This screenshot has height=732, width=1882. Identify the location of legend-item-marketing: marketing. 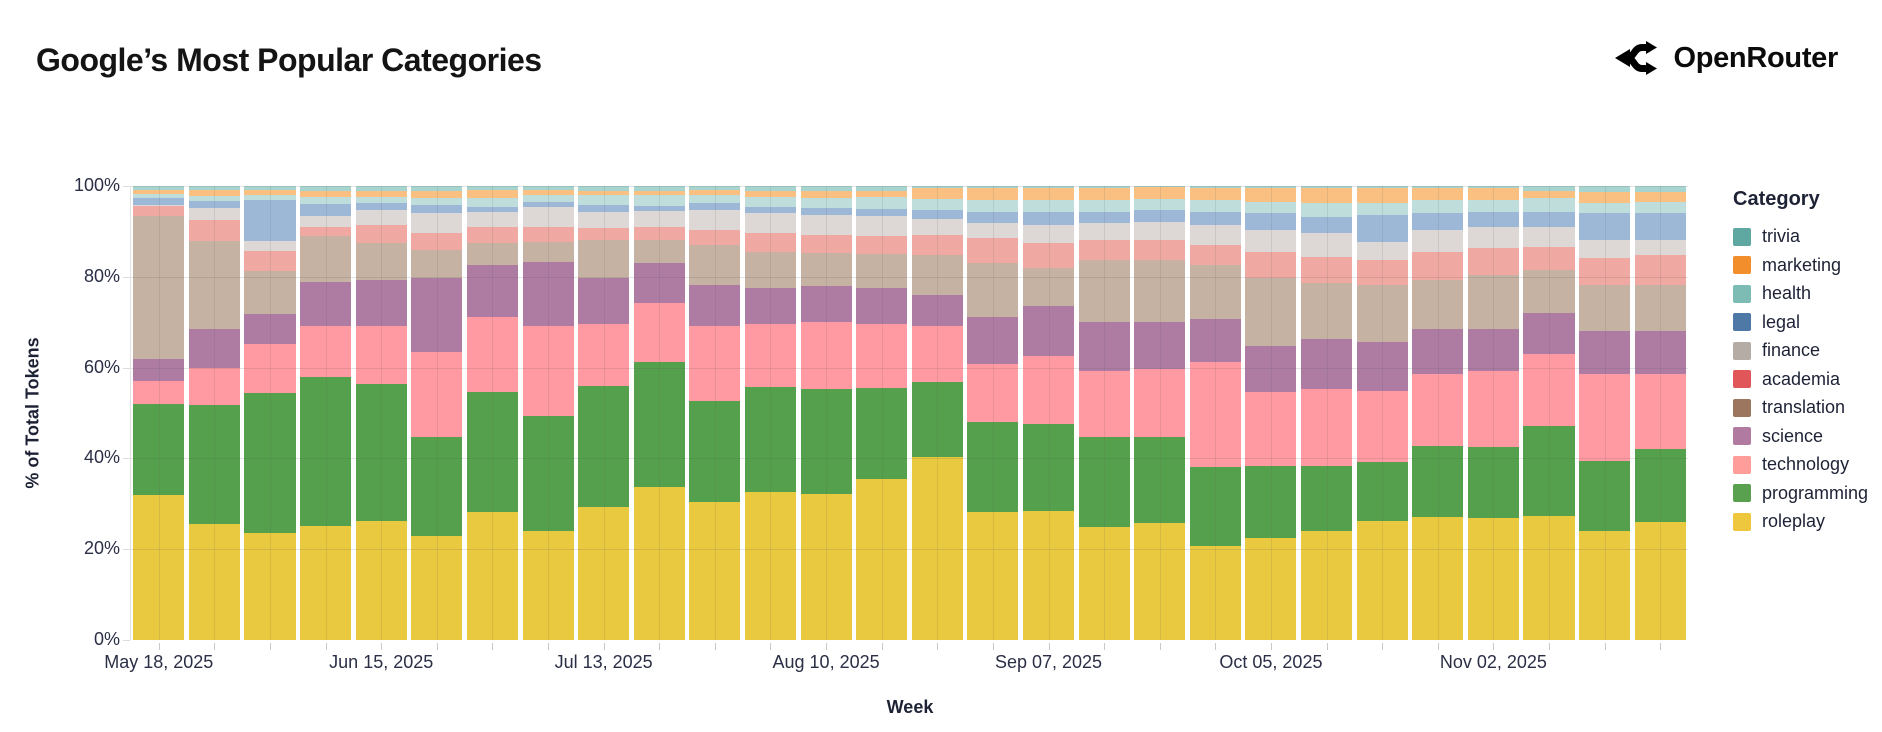
(1807, 265).